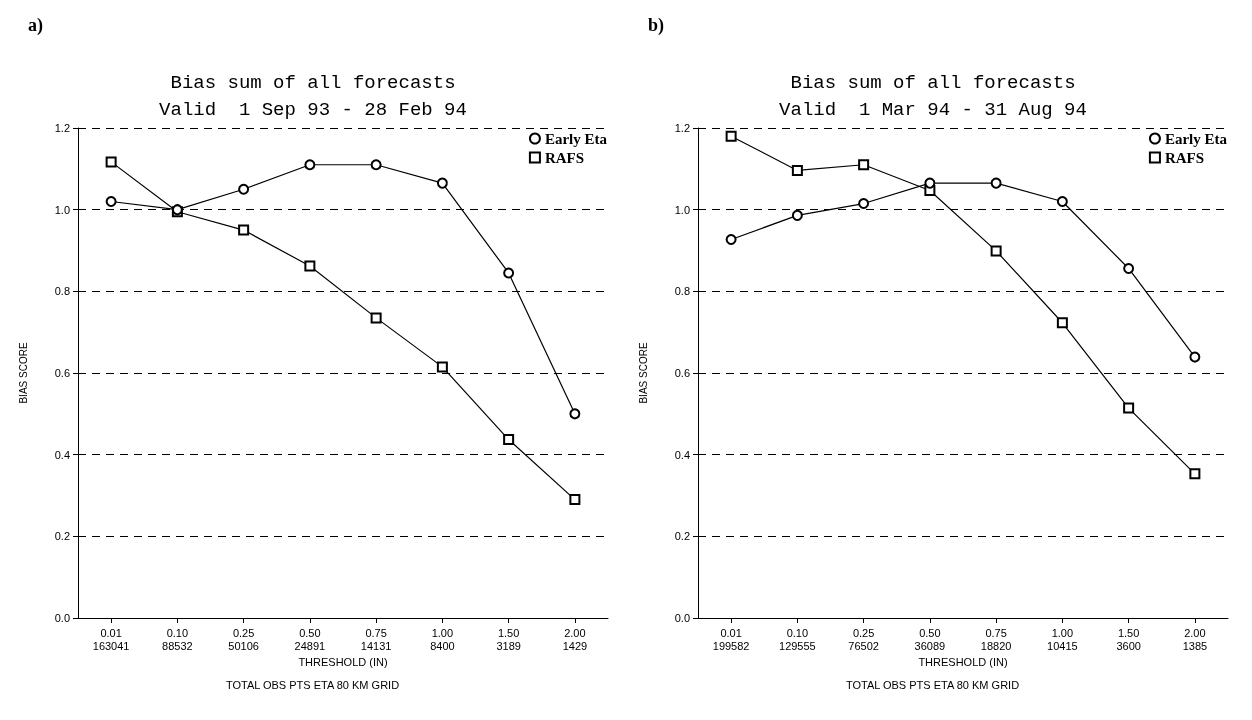 The image size is (1252, 720). Describe the element at coordinates (313, 109) in the screenshot. I see `chart-subtitle: Valid 1 Sep 93 - 28 Feb 94` at that location.